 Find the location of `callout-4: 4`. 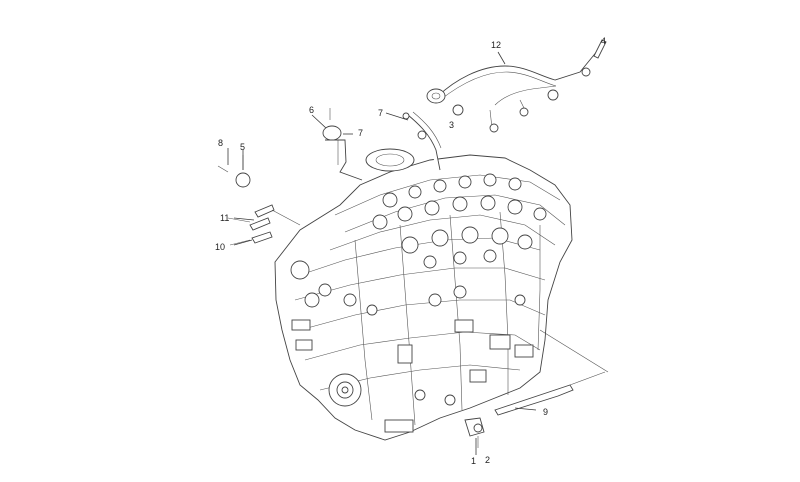

callout-4: 4 is located at coordinates (603, 41).